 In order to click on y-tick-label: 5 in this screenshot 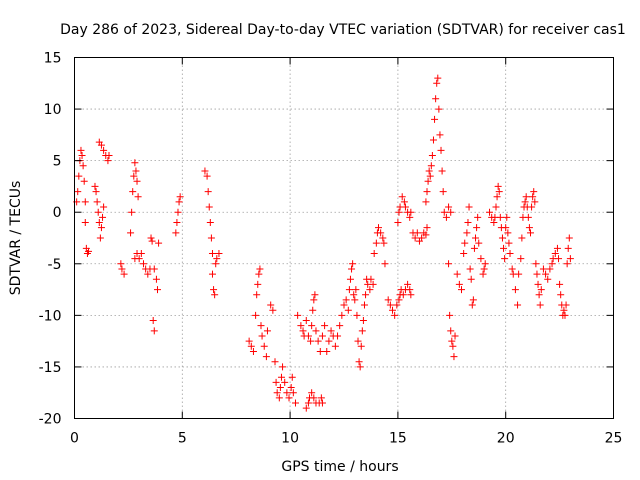, I will do `click(57, 162)`.